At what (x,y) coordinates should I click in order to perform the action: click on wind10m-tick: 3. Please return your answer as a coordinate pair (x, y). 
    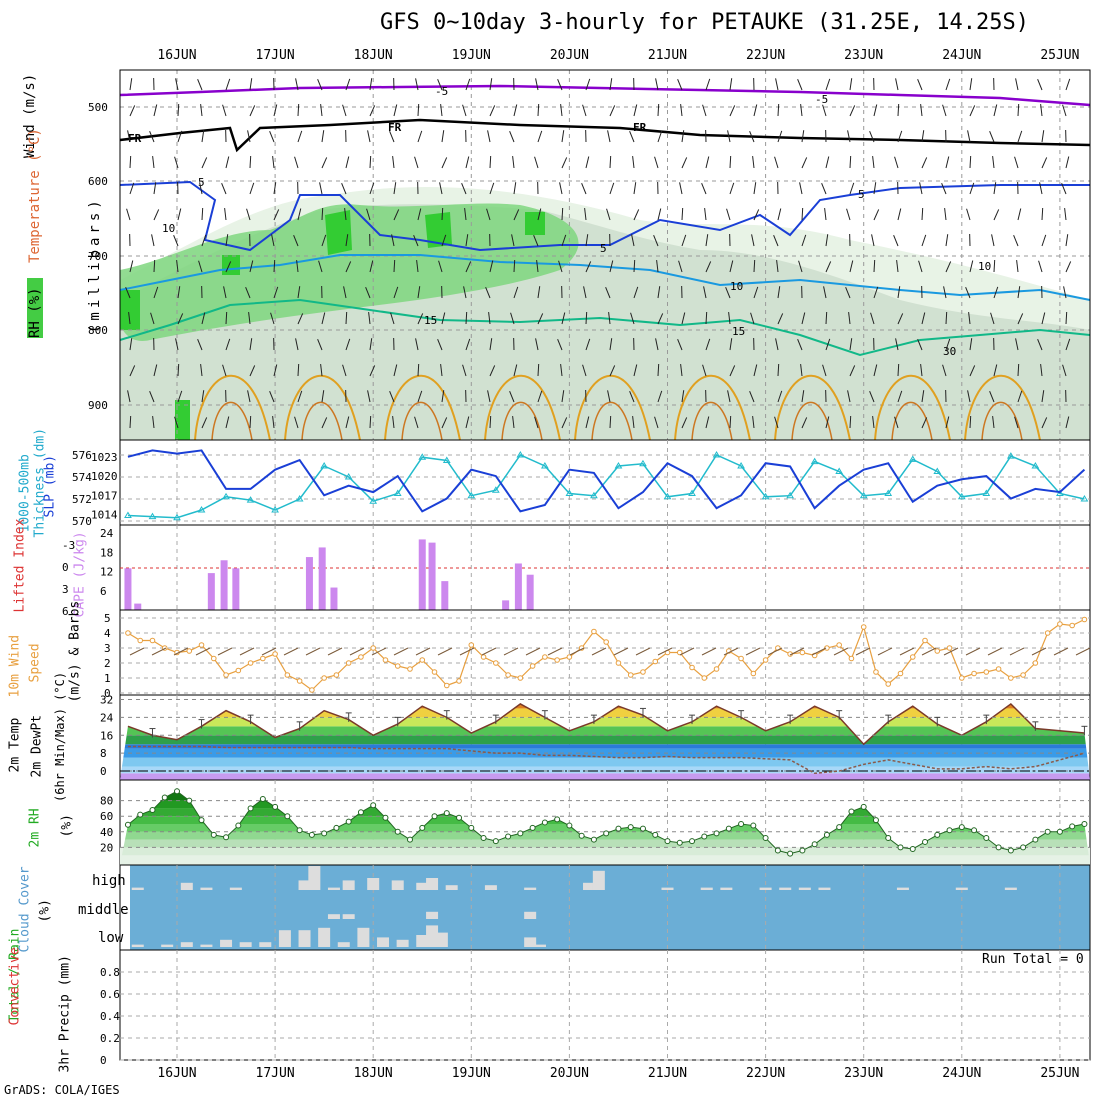
    Looking at the image, I should click on (107, 648).